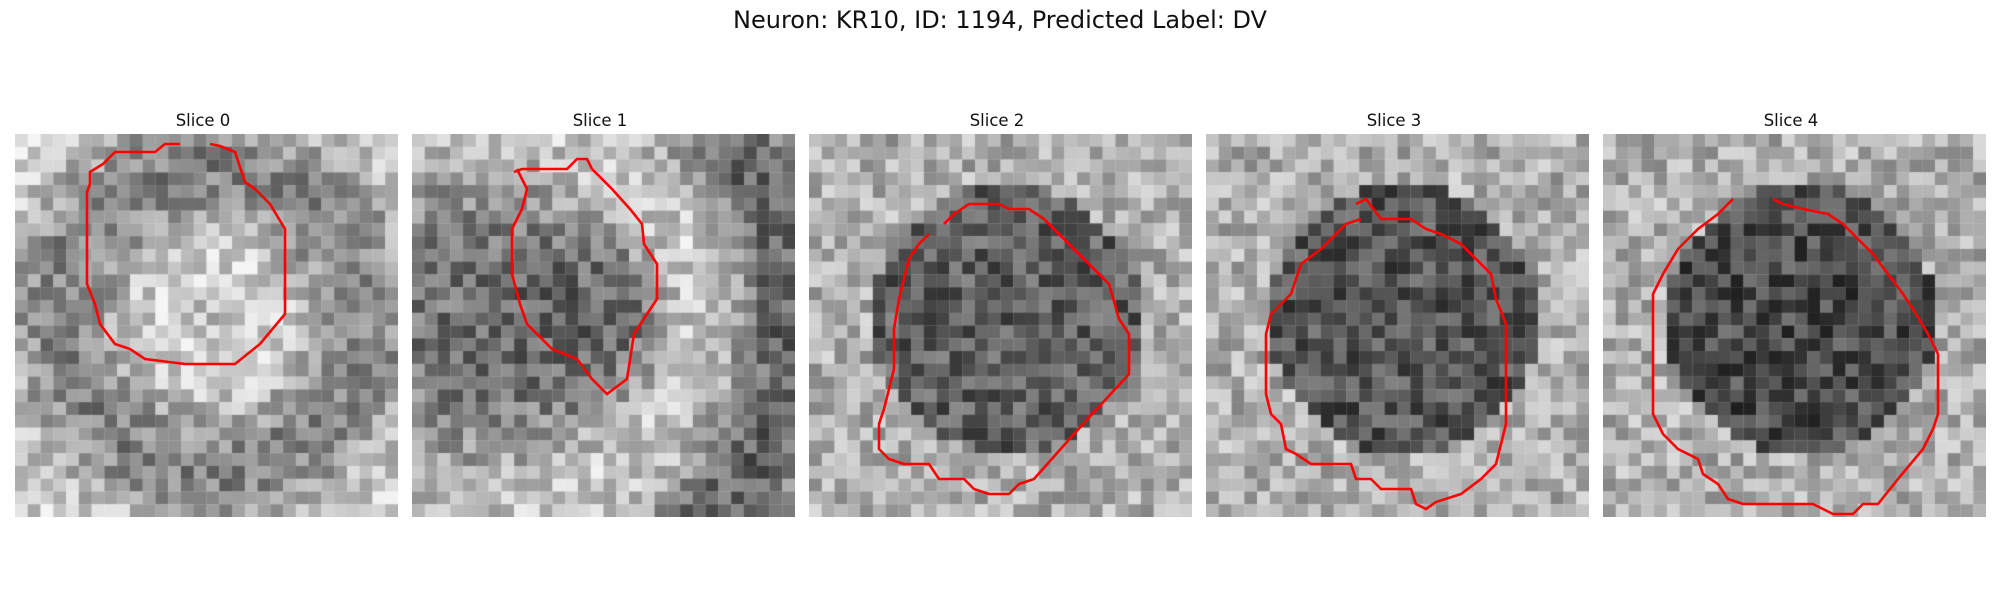 The width and height of the screenshot is (2000, 600). I want to click on slice-panel: Slice 1, so click(600, 312).